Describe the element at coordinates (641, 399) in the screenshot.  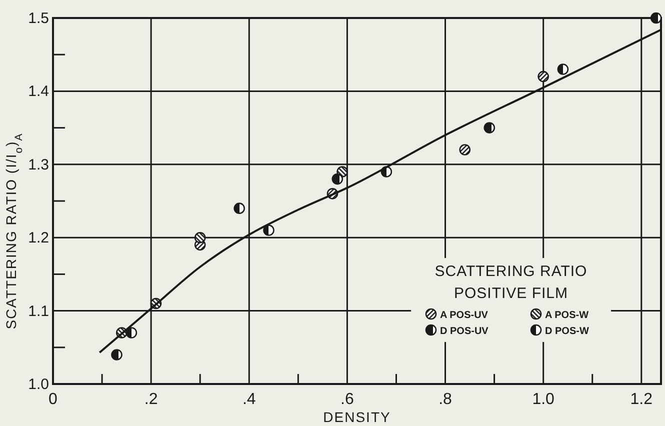
I see `x-tick-label: 1.2` at that location.